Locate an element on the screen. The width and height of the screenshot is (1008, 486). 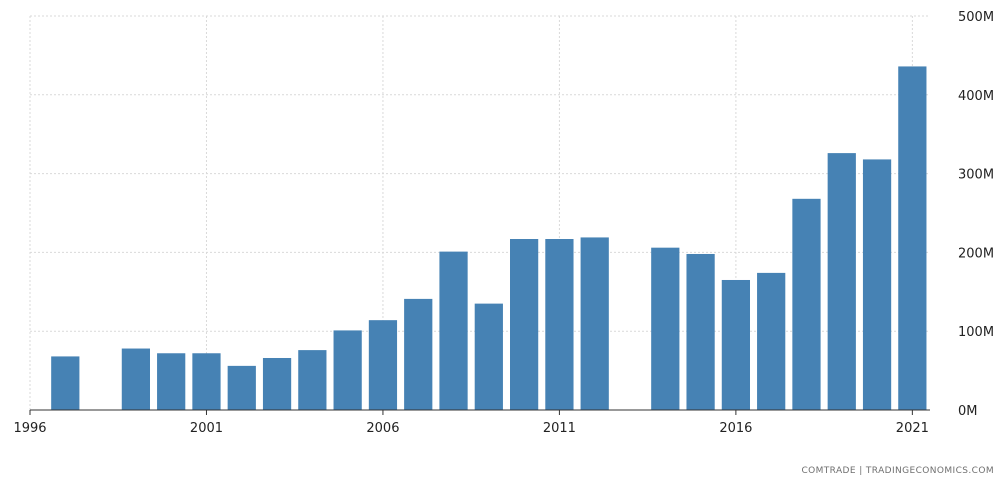
bar-2007 is located at coordinates (418, 354).